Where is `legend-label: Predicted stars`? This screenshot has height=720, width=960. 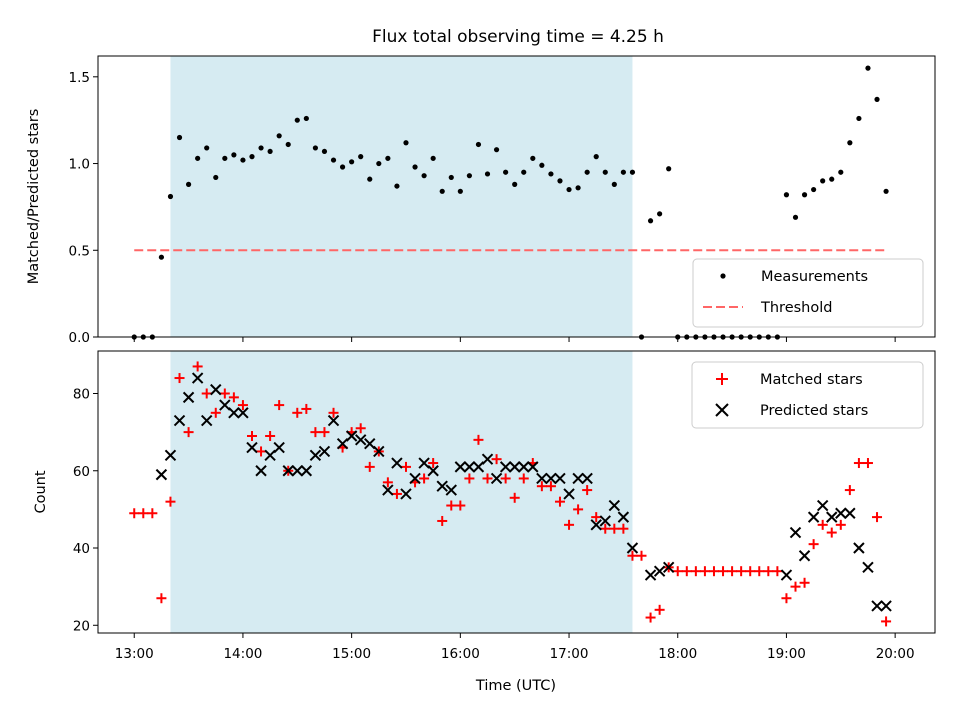
legend-label: Predicted stars is located at coordinates (814, 411).